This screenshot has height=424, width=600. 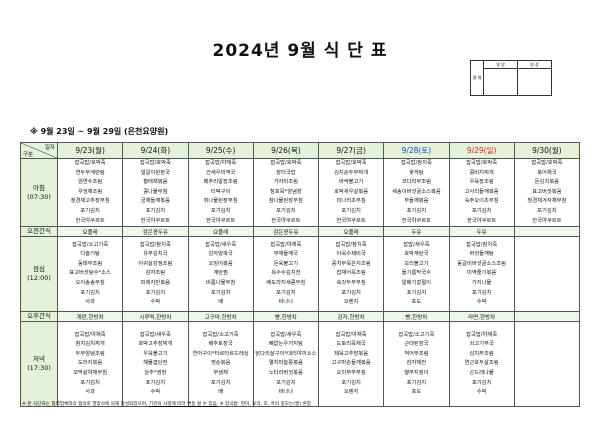 I want to click on menu-item: 궁채들깨볶음, so click(x=155, y=201).